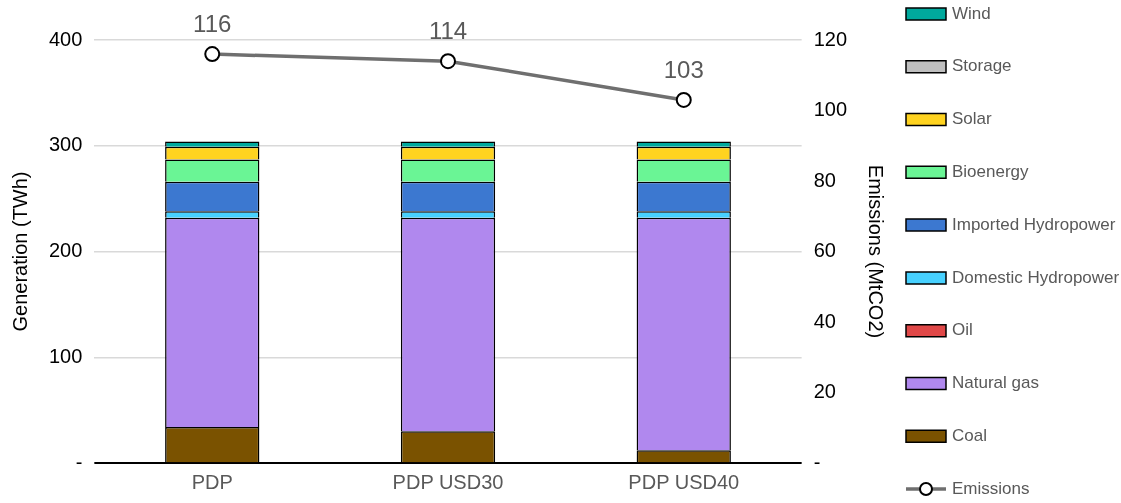  I want to click on data-label: 103, so click(683, 69).